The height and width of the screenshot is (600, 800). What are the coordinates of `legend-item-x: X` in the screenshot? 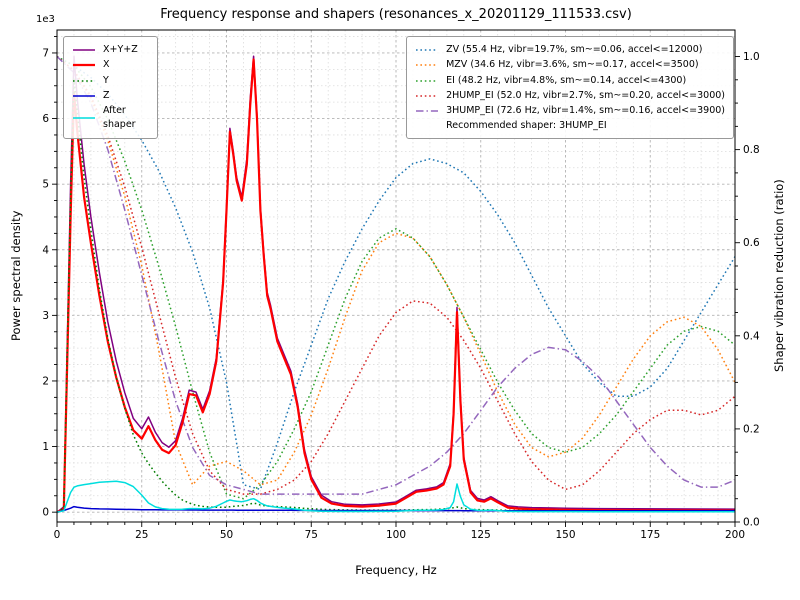 It's located at (110, 65).